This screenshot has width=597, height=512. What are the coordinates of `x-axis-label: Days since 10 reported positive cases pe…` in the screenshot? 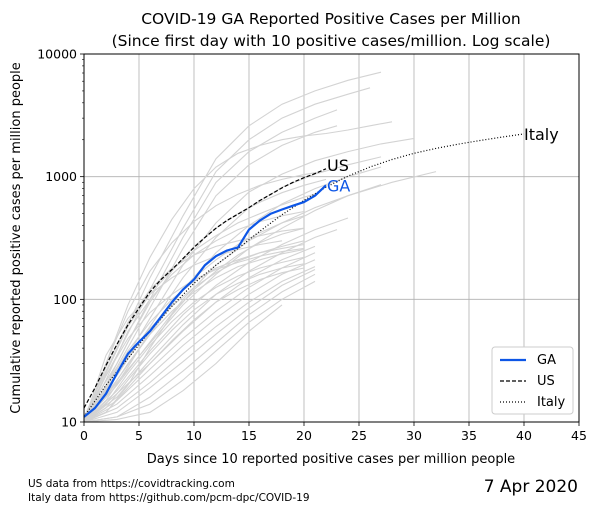 It's located at (331, 459).